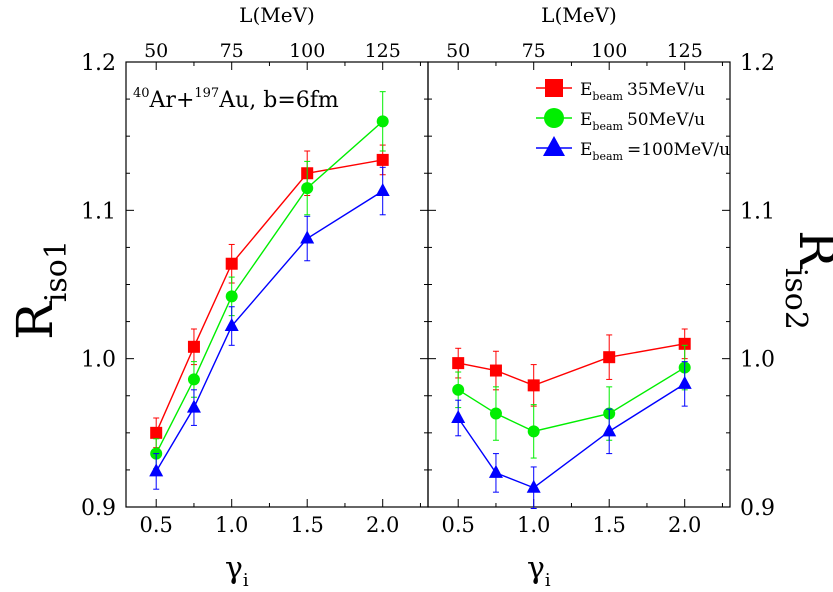  I want to click on annotation-text-1: Ar+, so click(172, 100).